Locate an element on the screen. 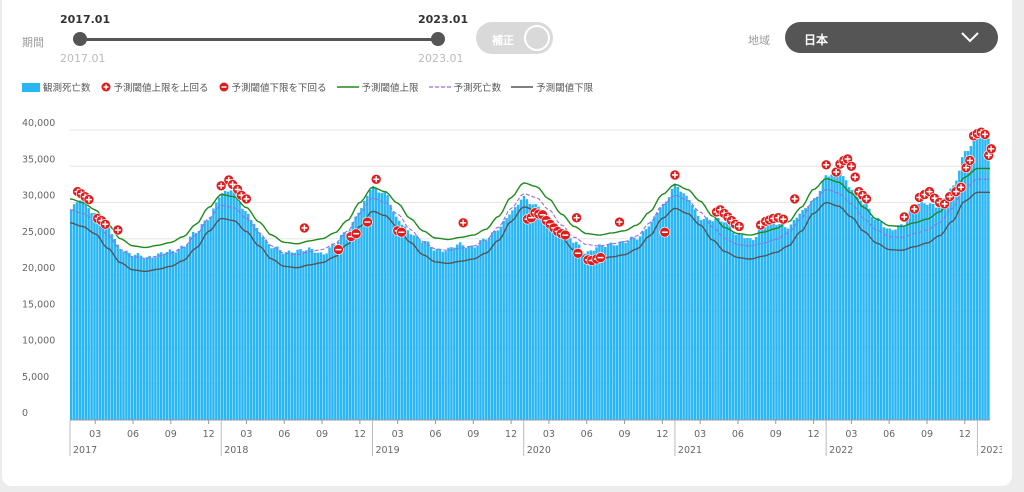  legend-item-below: 予測閾値下限を下回る is located at coordinates (273, 87).